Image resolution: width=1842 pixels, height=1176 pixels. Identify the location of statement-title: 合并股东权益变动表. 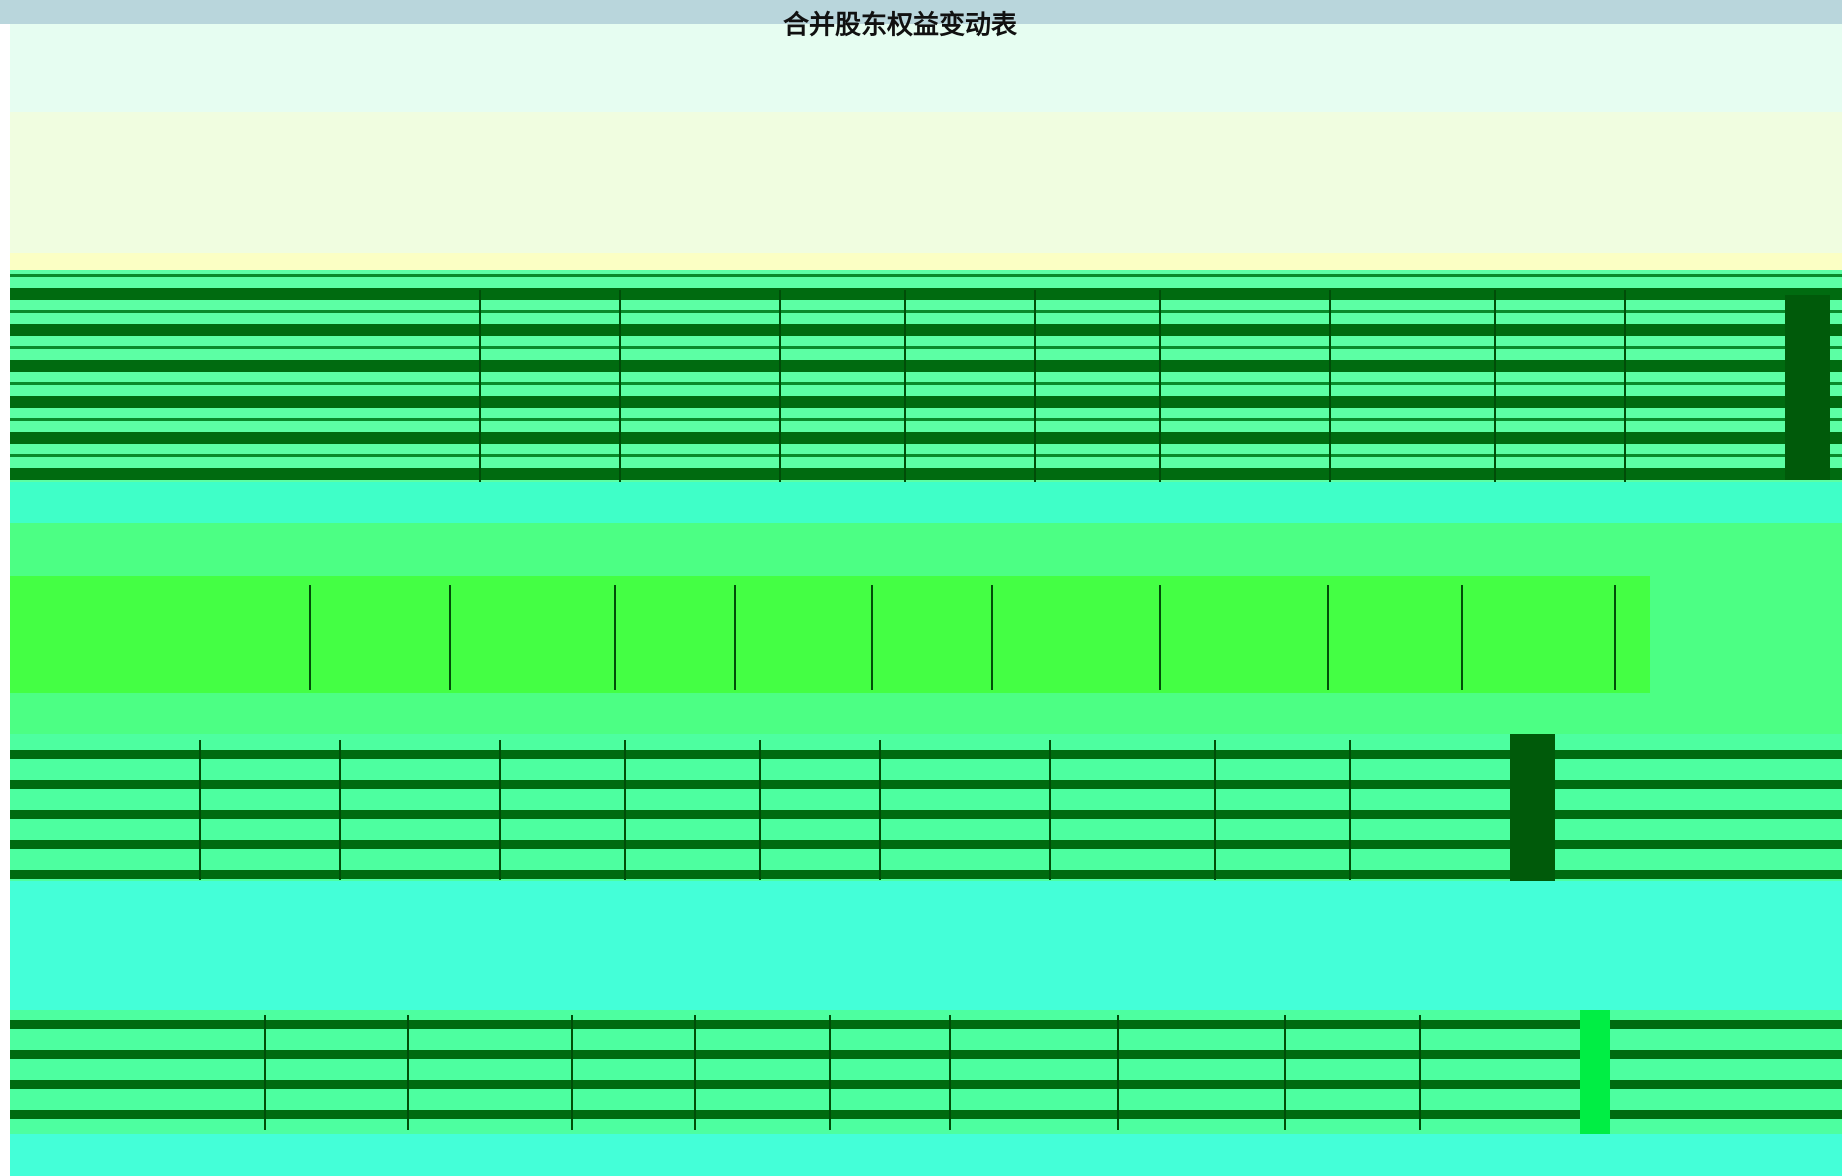
(900, 25).